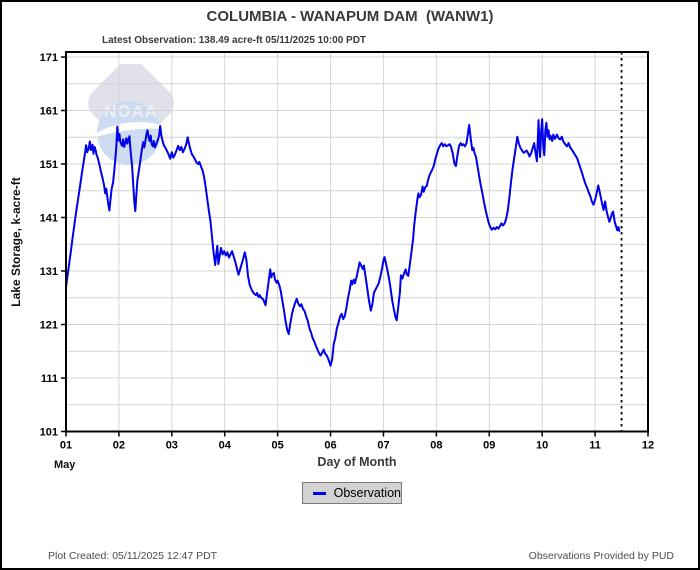 The width and height of the screenshot is (700, 570). I want to click on x-tick-label: 08, so click(436, 446).